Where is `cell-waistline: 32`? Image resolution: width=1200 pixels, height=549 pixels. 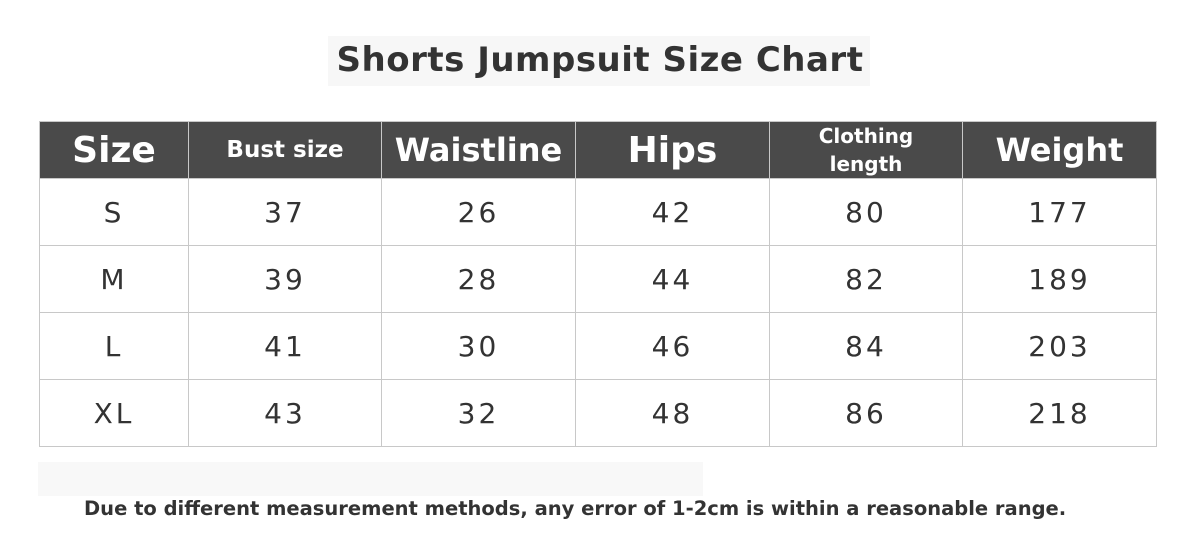 cell-waistline: 32 is located at coordinates (478, 413).